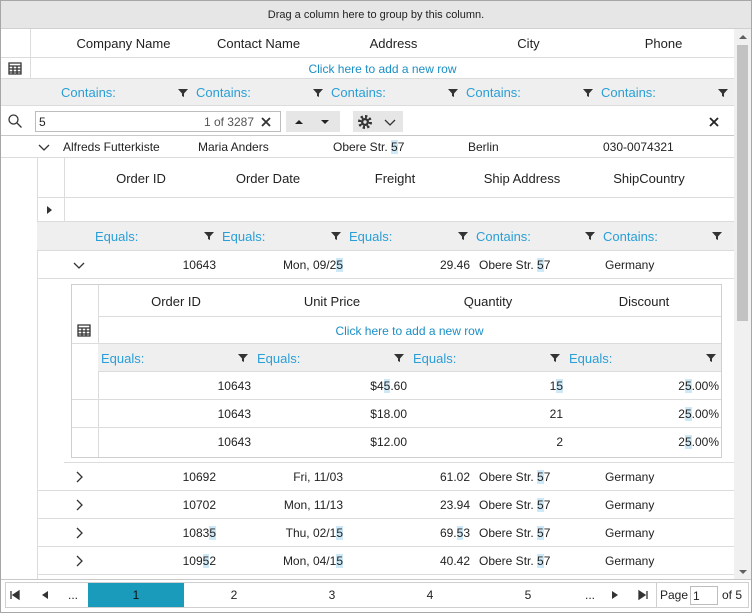 The width and height of the screenshot is (752, 613). I want to click on first-page, so click(15, 595).